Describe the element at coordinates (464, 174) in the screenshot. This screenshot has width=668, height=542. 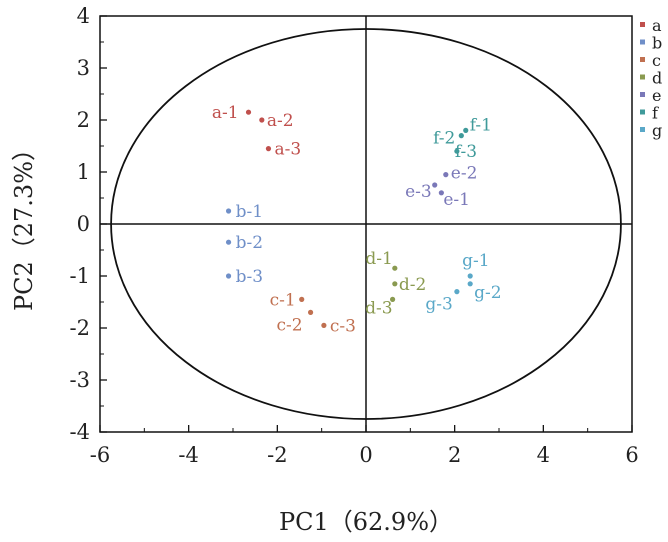
I see `point-label: e-2` at that location.